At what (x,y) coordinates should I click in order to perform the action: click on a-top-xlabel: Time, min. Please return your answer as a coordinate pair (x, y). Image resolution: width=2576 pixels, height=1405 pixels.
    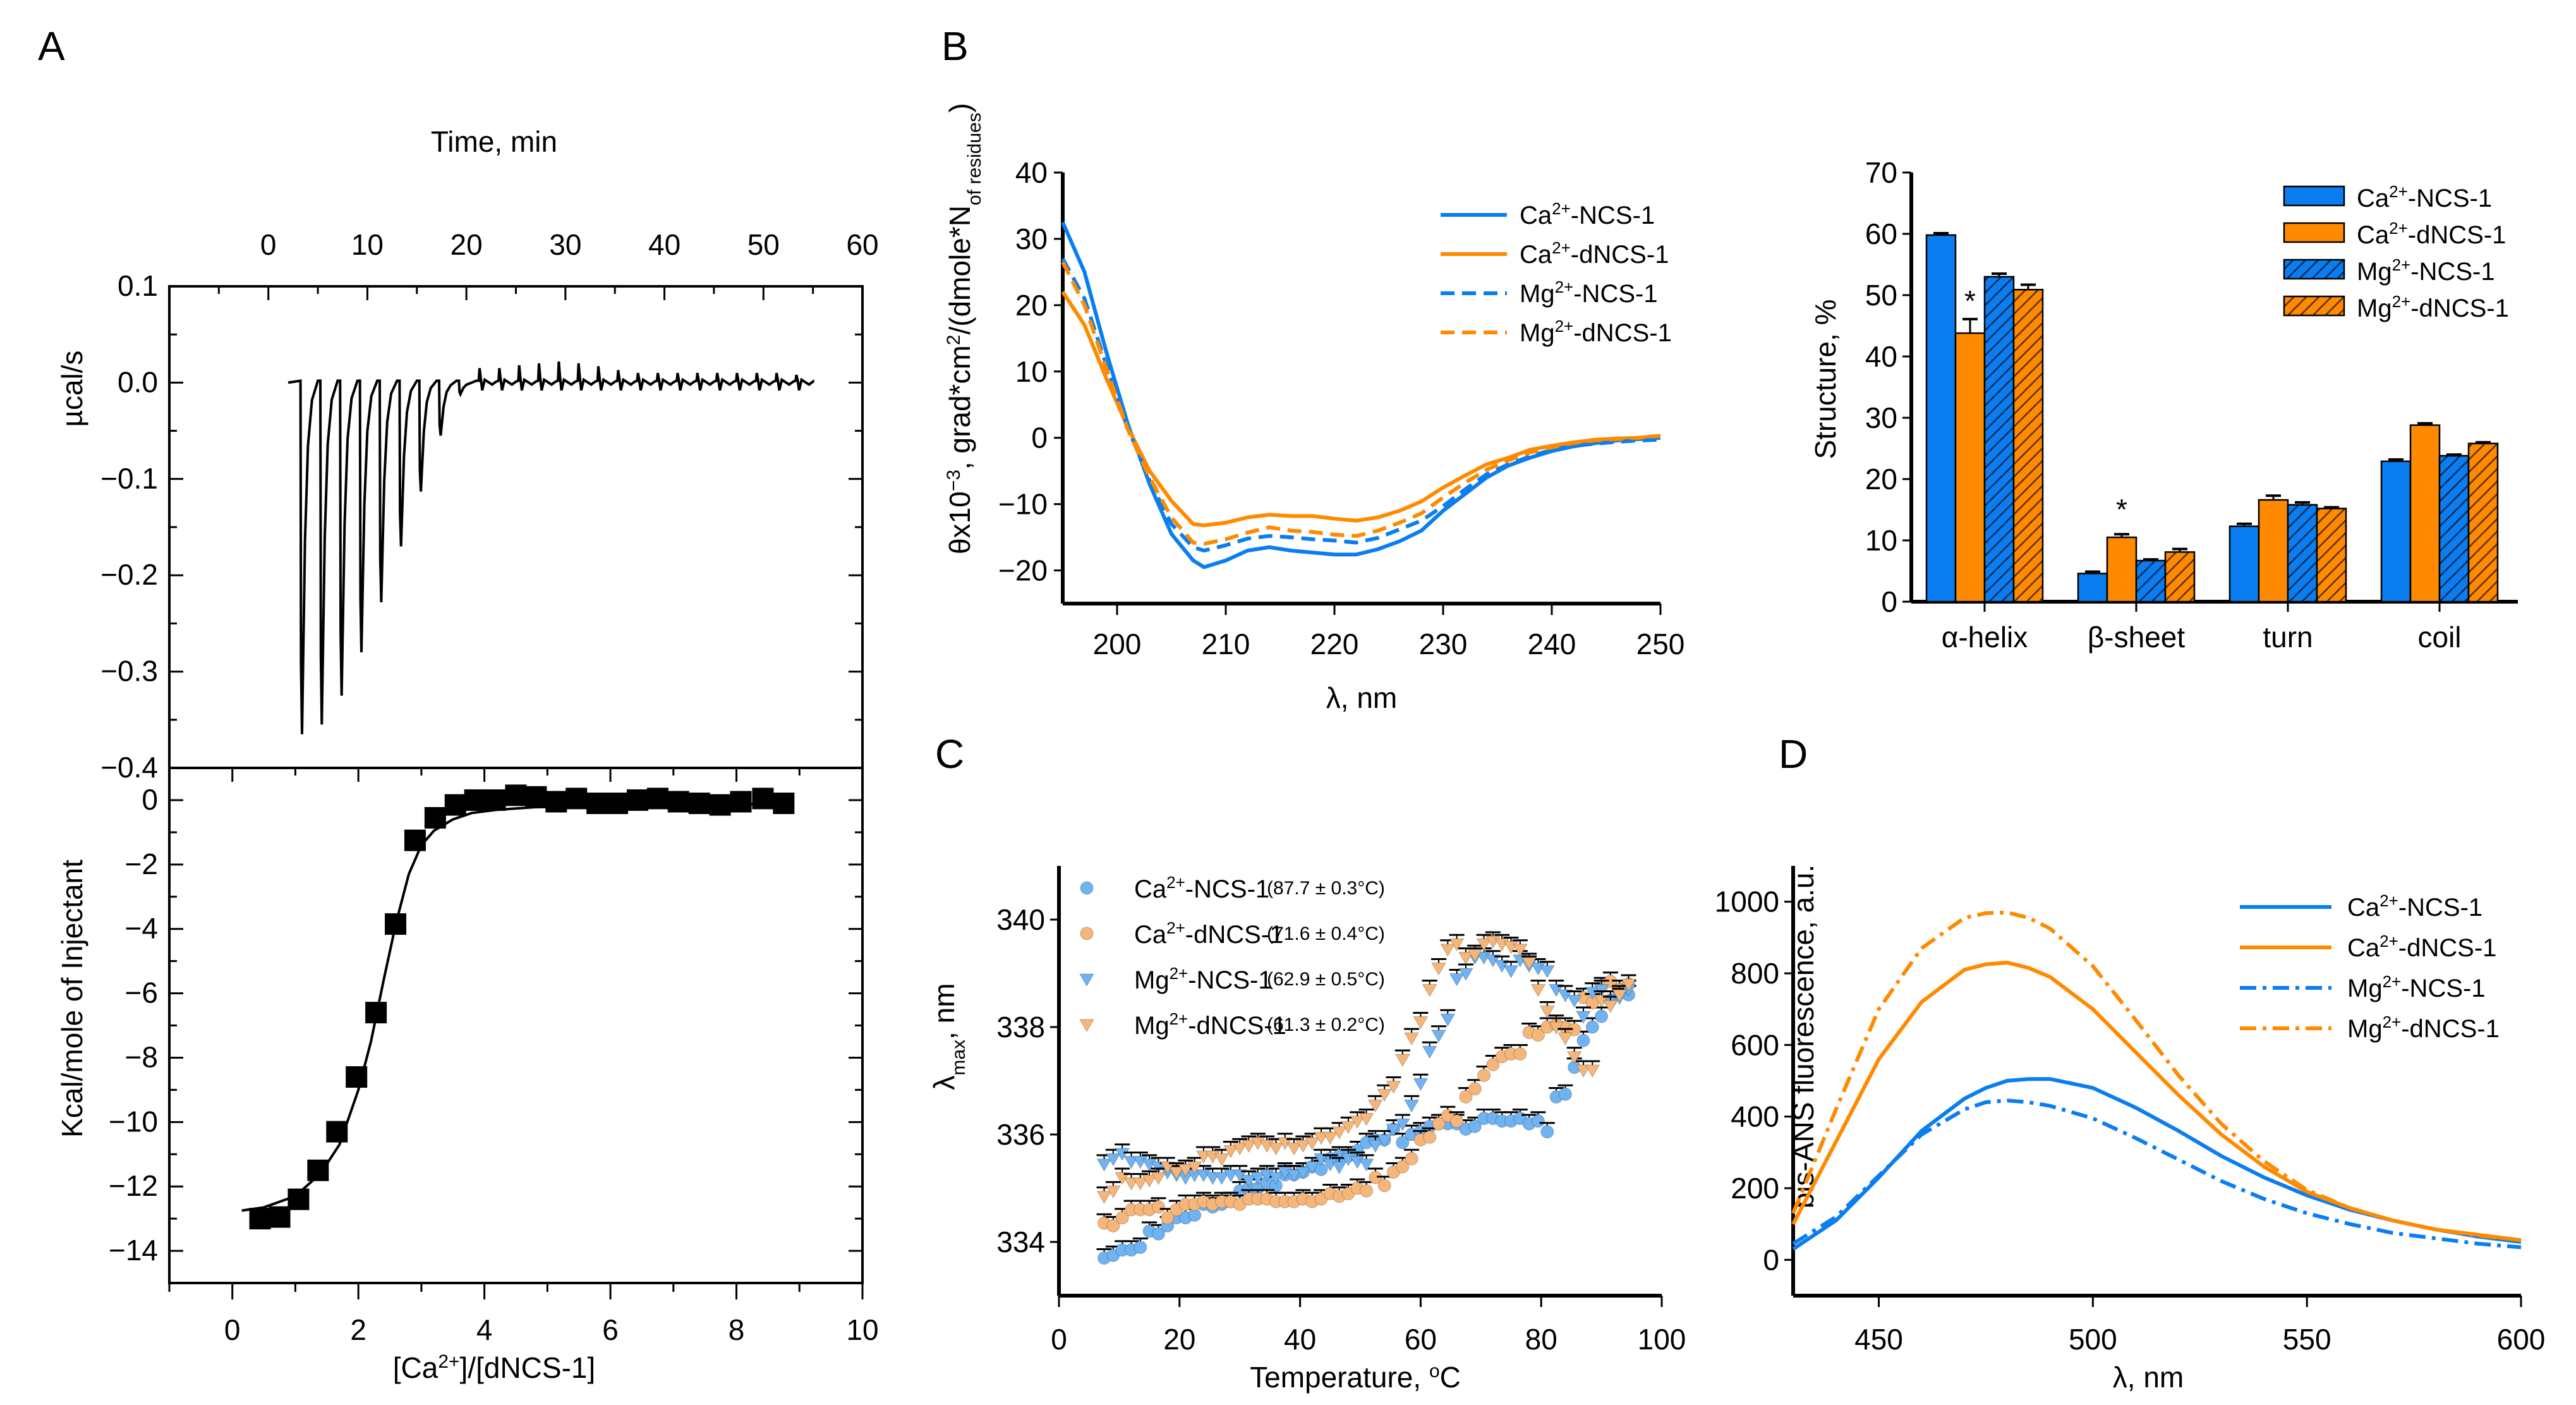
    Looking at the image, I should click on (494, 141).